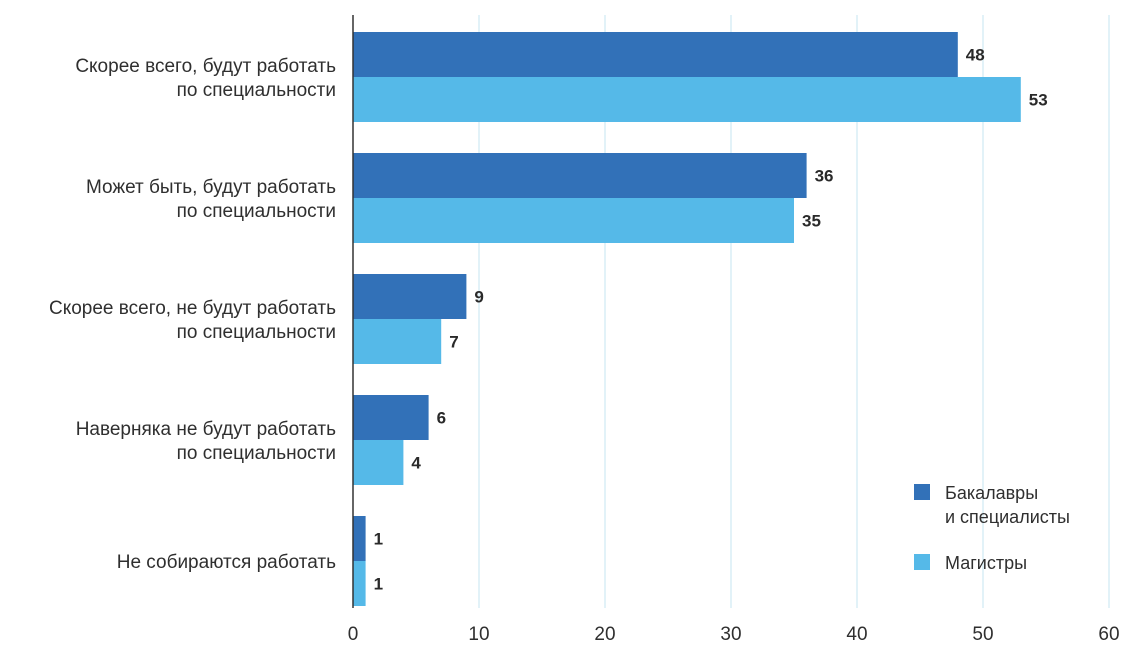  Describe the element at coordinates (604, 634) in the screenshot. I see `x-tick-label: 20` at that location.